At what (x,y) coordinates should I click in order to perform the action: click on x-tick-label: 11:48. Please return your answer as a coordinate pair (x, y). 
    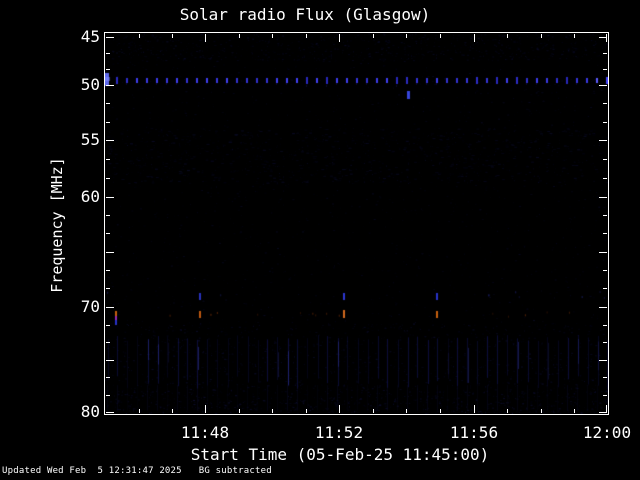
    Looking at the image, I should click on (205, 432).